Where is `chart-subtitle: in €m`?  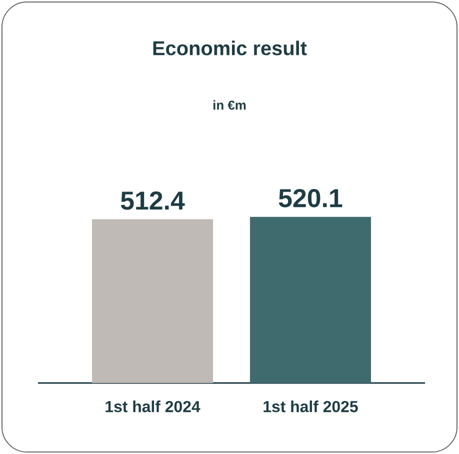
chart-subtitle: in €m is located at coordinates (229, 105).